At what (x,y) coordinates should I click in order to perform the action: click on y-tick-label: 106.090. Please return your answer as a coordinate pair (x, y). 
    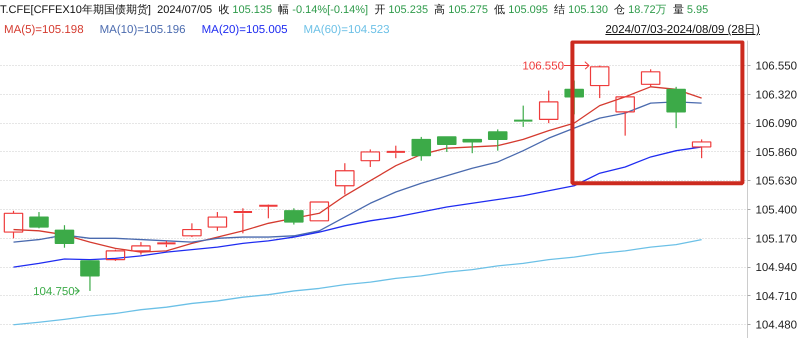
    Looking at the image, I should click on (777, 124).